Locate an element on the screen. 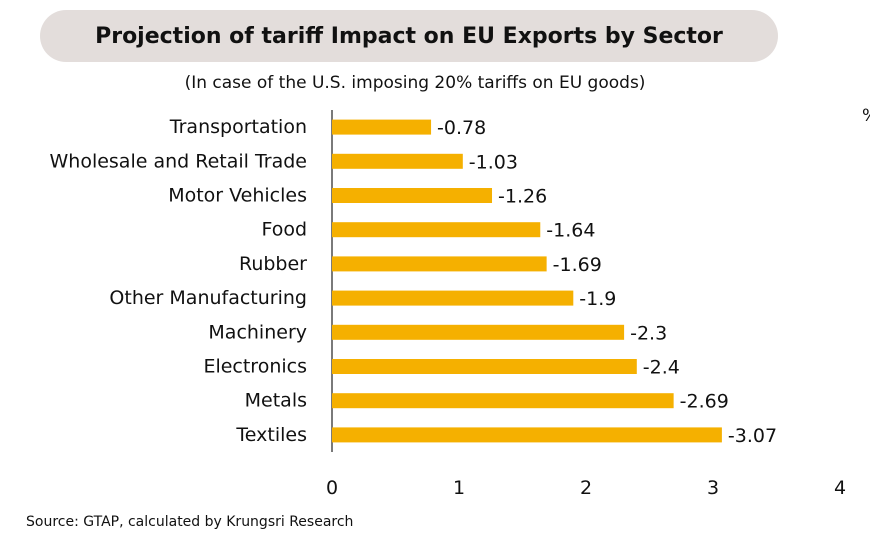  data-label: -2.3 is located at coordinates (648, 333).